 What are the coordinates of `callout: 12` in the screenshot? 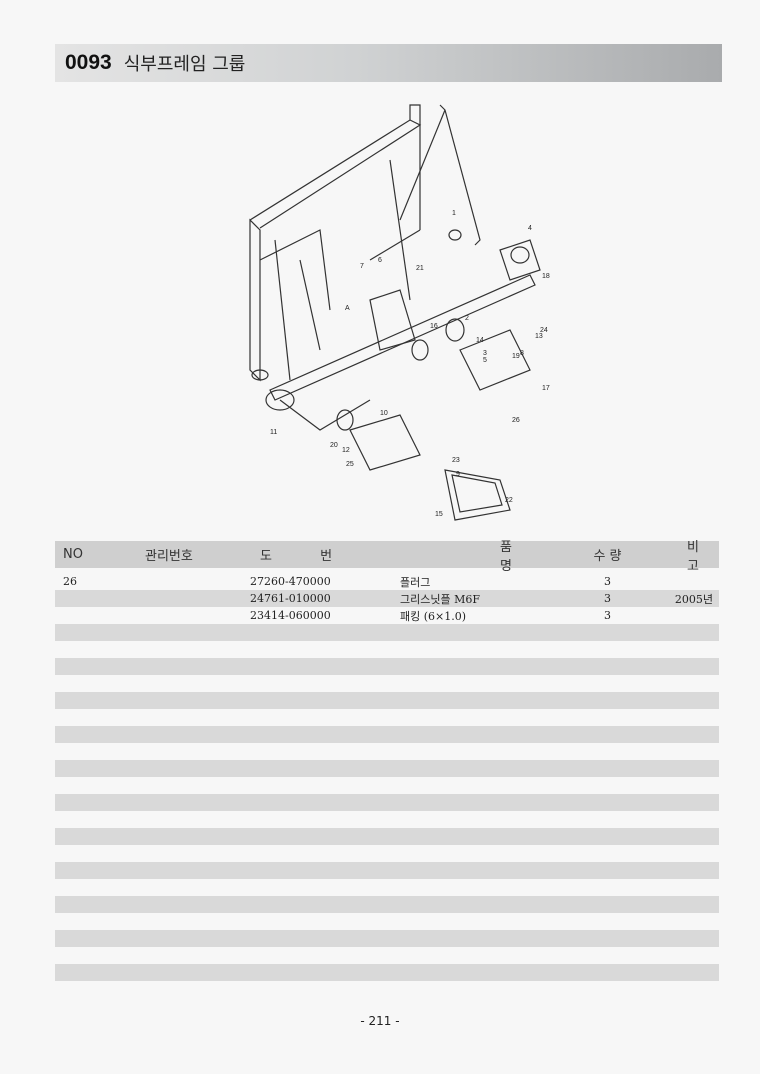 It's located at (346, 450).